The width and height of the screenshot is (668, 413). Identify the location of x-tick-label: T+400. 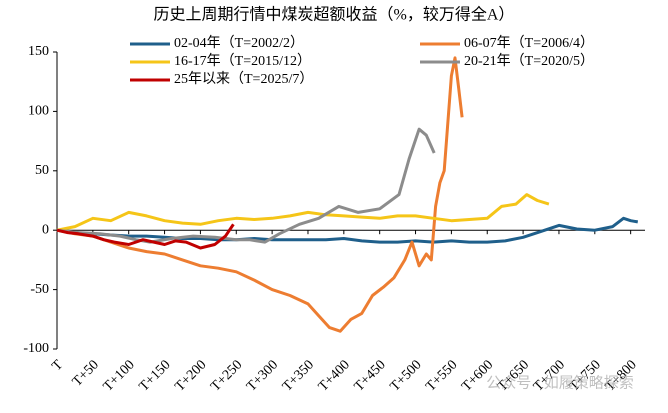
(334, 375).